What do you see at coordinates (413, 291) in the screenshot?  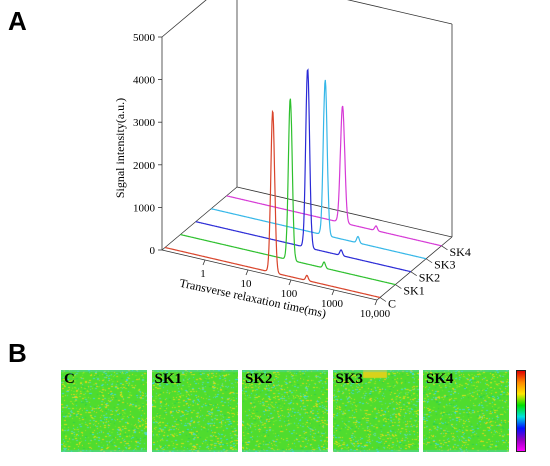 I see `series-label: SK1` at bounding box center [413, 291].